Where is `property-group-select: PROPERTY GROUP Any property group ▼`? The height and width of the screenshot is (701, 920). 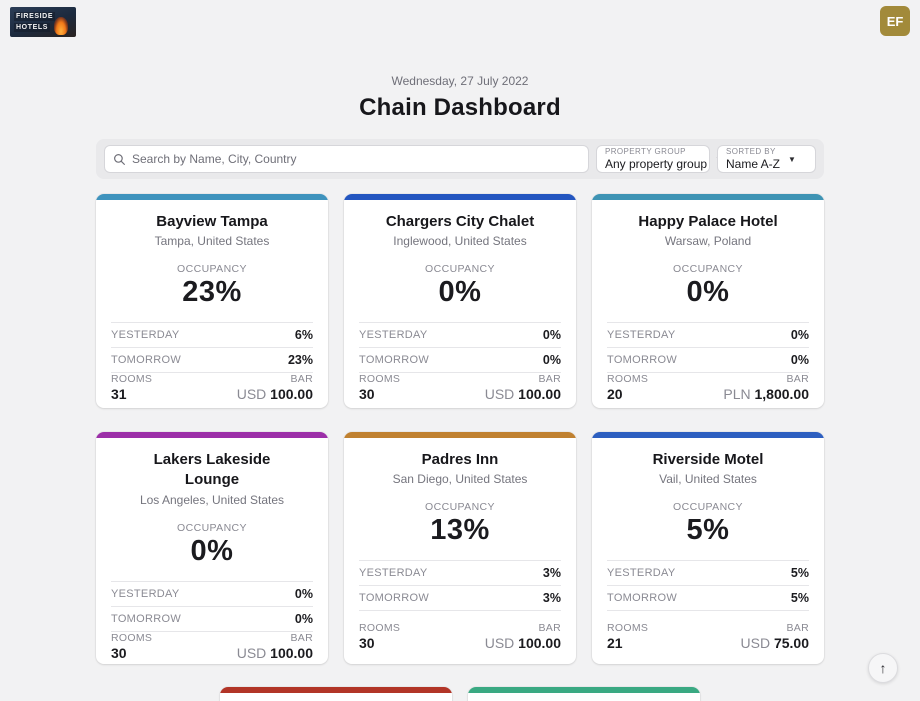
property-group-select: PROPERTY GROUP Any property group ▼ is located at coordinates (659, 159).